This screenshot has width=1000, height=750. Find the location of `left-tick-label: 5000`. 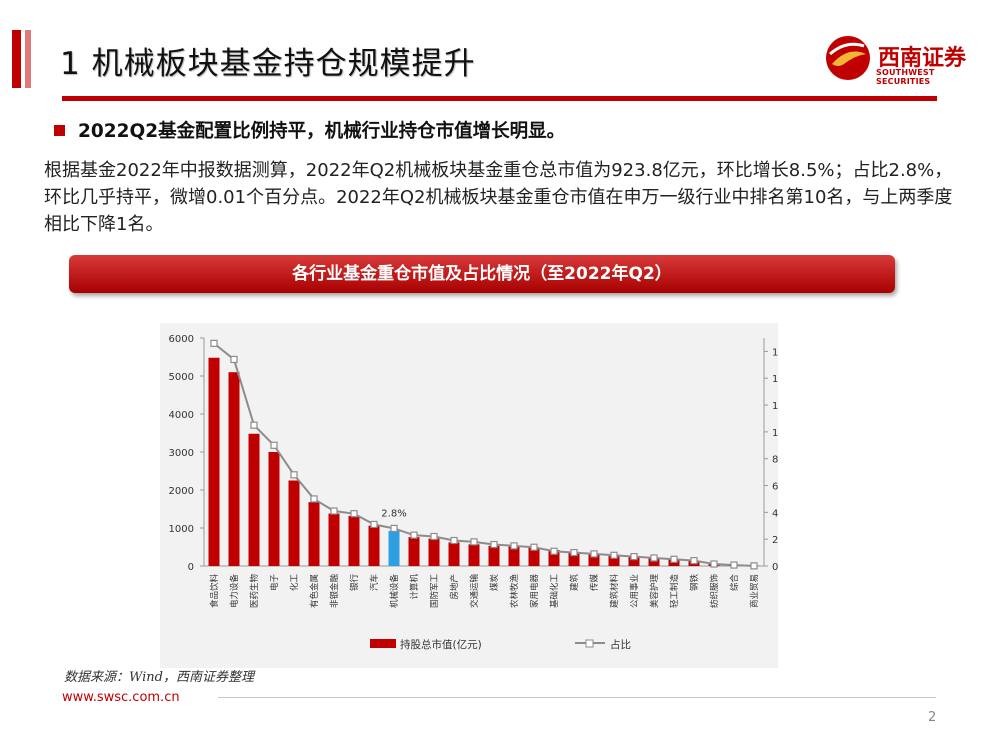

left-tick-label: 5000 is located at coordinates (181, 377).